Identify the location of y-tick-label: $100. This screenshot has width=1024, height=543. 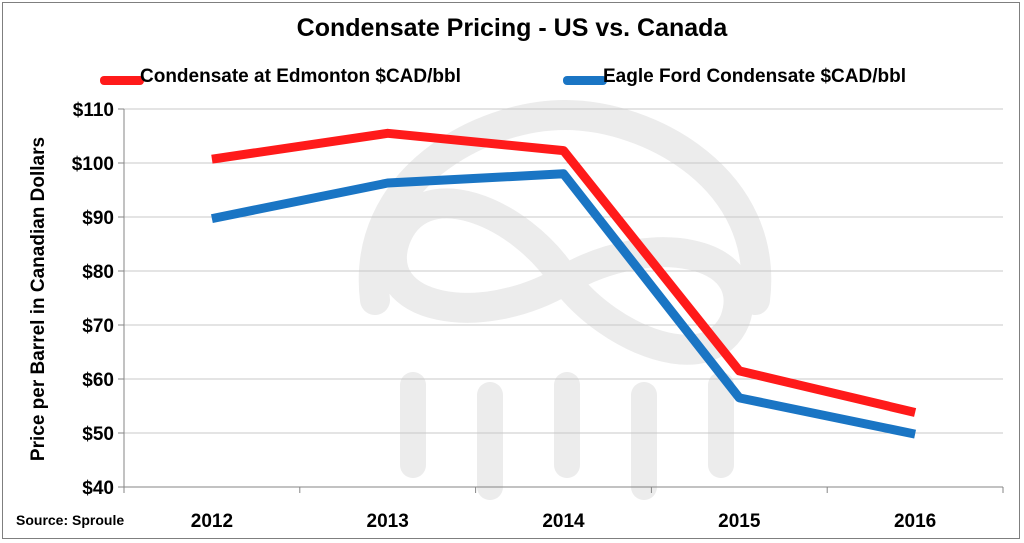
(93, 164).